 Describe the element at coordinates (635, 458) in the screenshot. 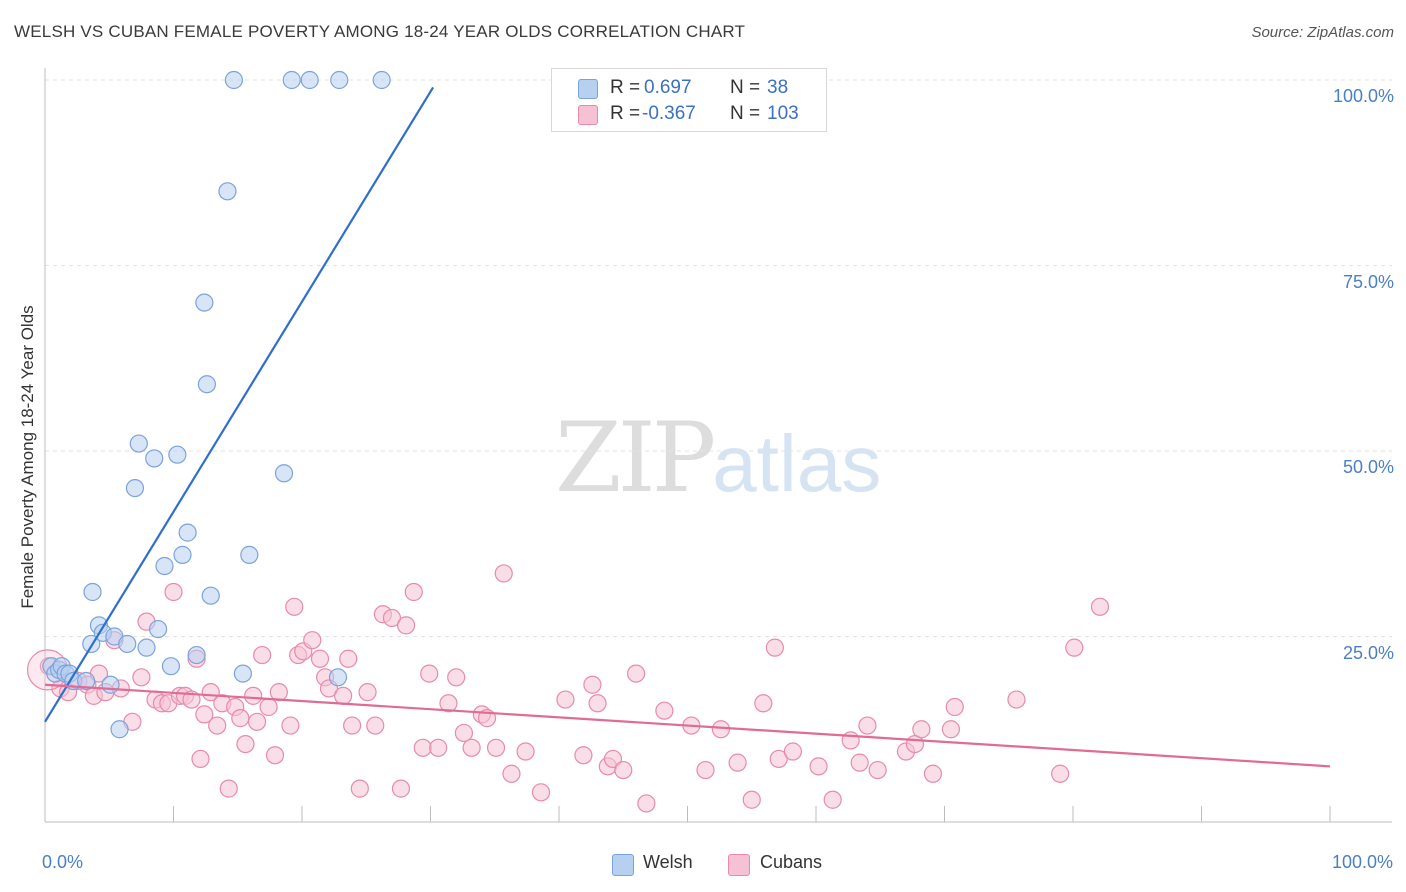

I see `watermark-zip: ZIP` at that location.